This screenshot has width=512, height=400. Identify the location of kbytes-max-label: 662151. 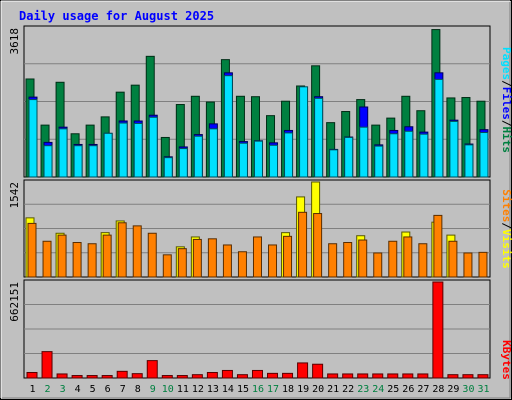
(14, 302).